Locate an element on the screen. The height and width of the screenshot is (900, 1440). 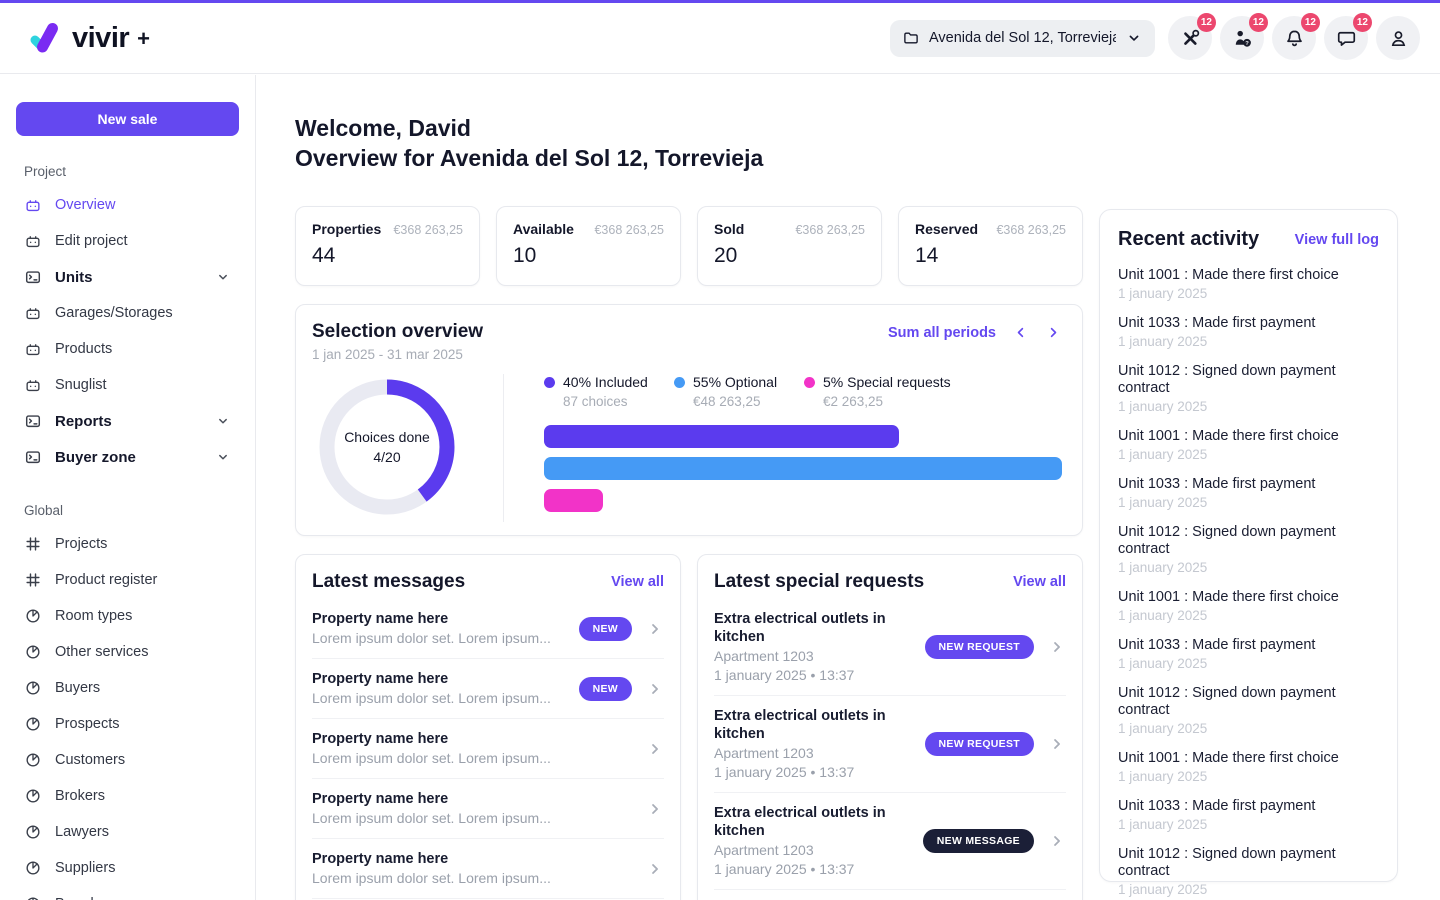
message-title: Property name here is located at coordinates (380, 679).